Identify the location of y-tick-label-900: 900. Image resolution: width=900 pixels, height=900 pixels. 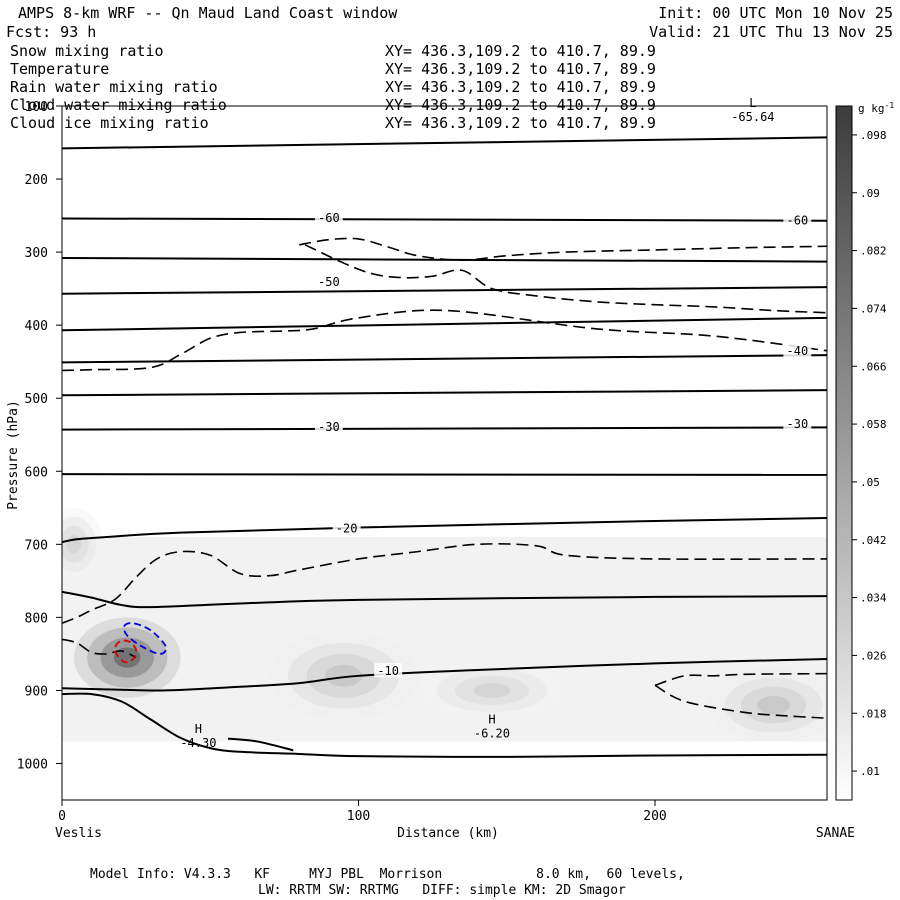
(36, 691).